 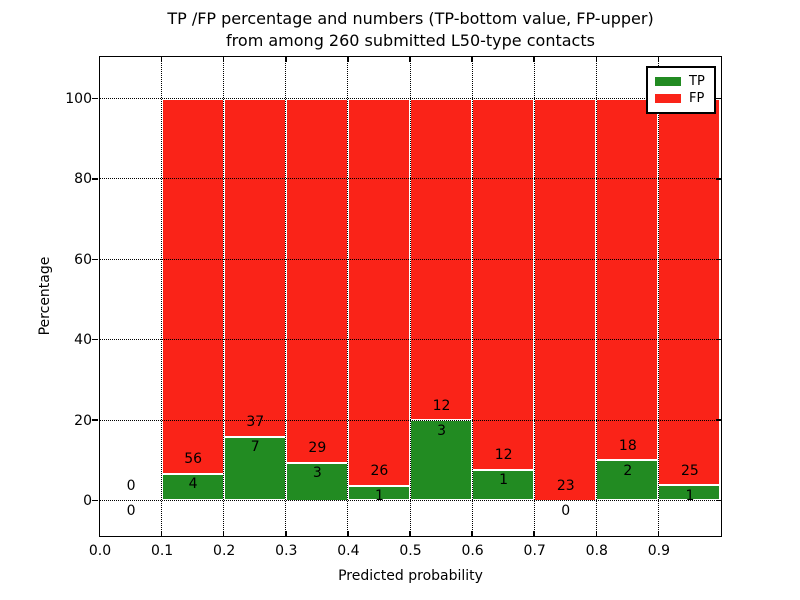 I want to click on fp-count-label: 37, so click(x=255, y=422).